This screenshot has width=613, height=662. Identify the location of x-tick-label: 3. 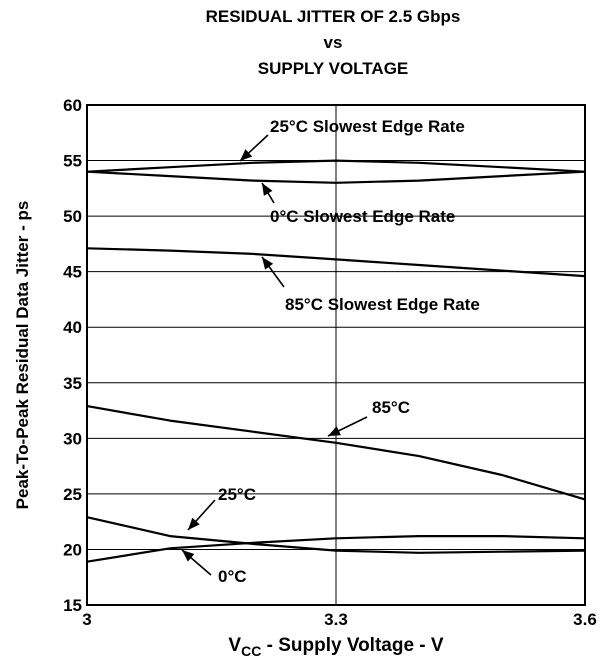
(86, 619).